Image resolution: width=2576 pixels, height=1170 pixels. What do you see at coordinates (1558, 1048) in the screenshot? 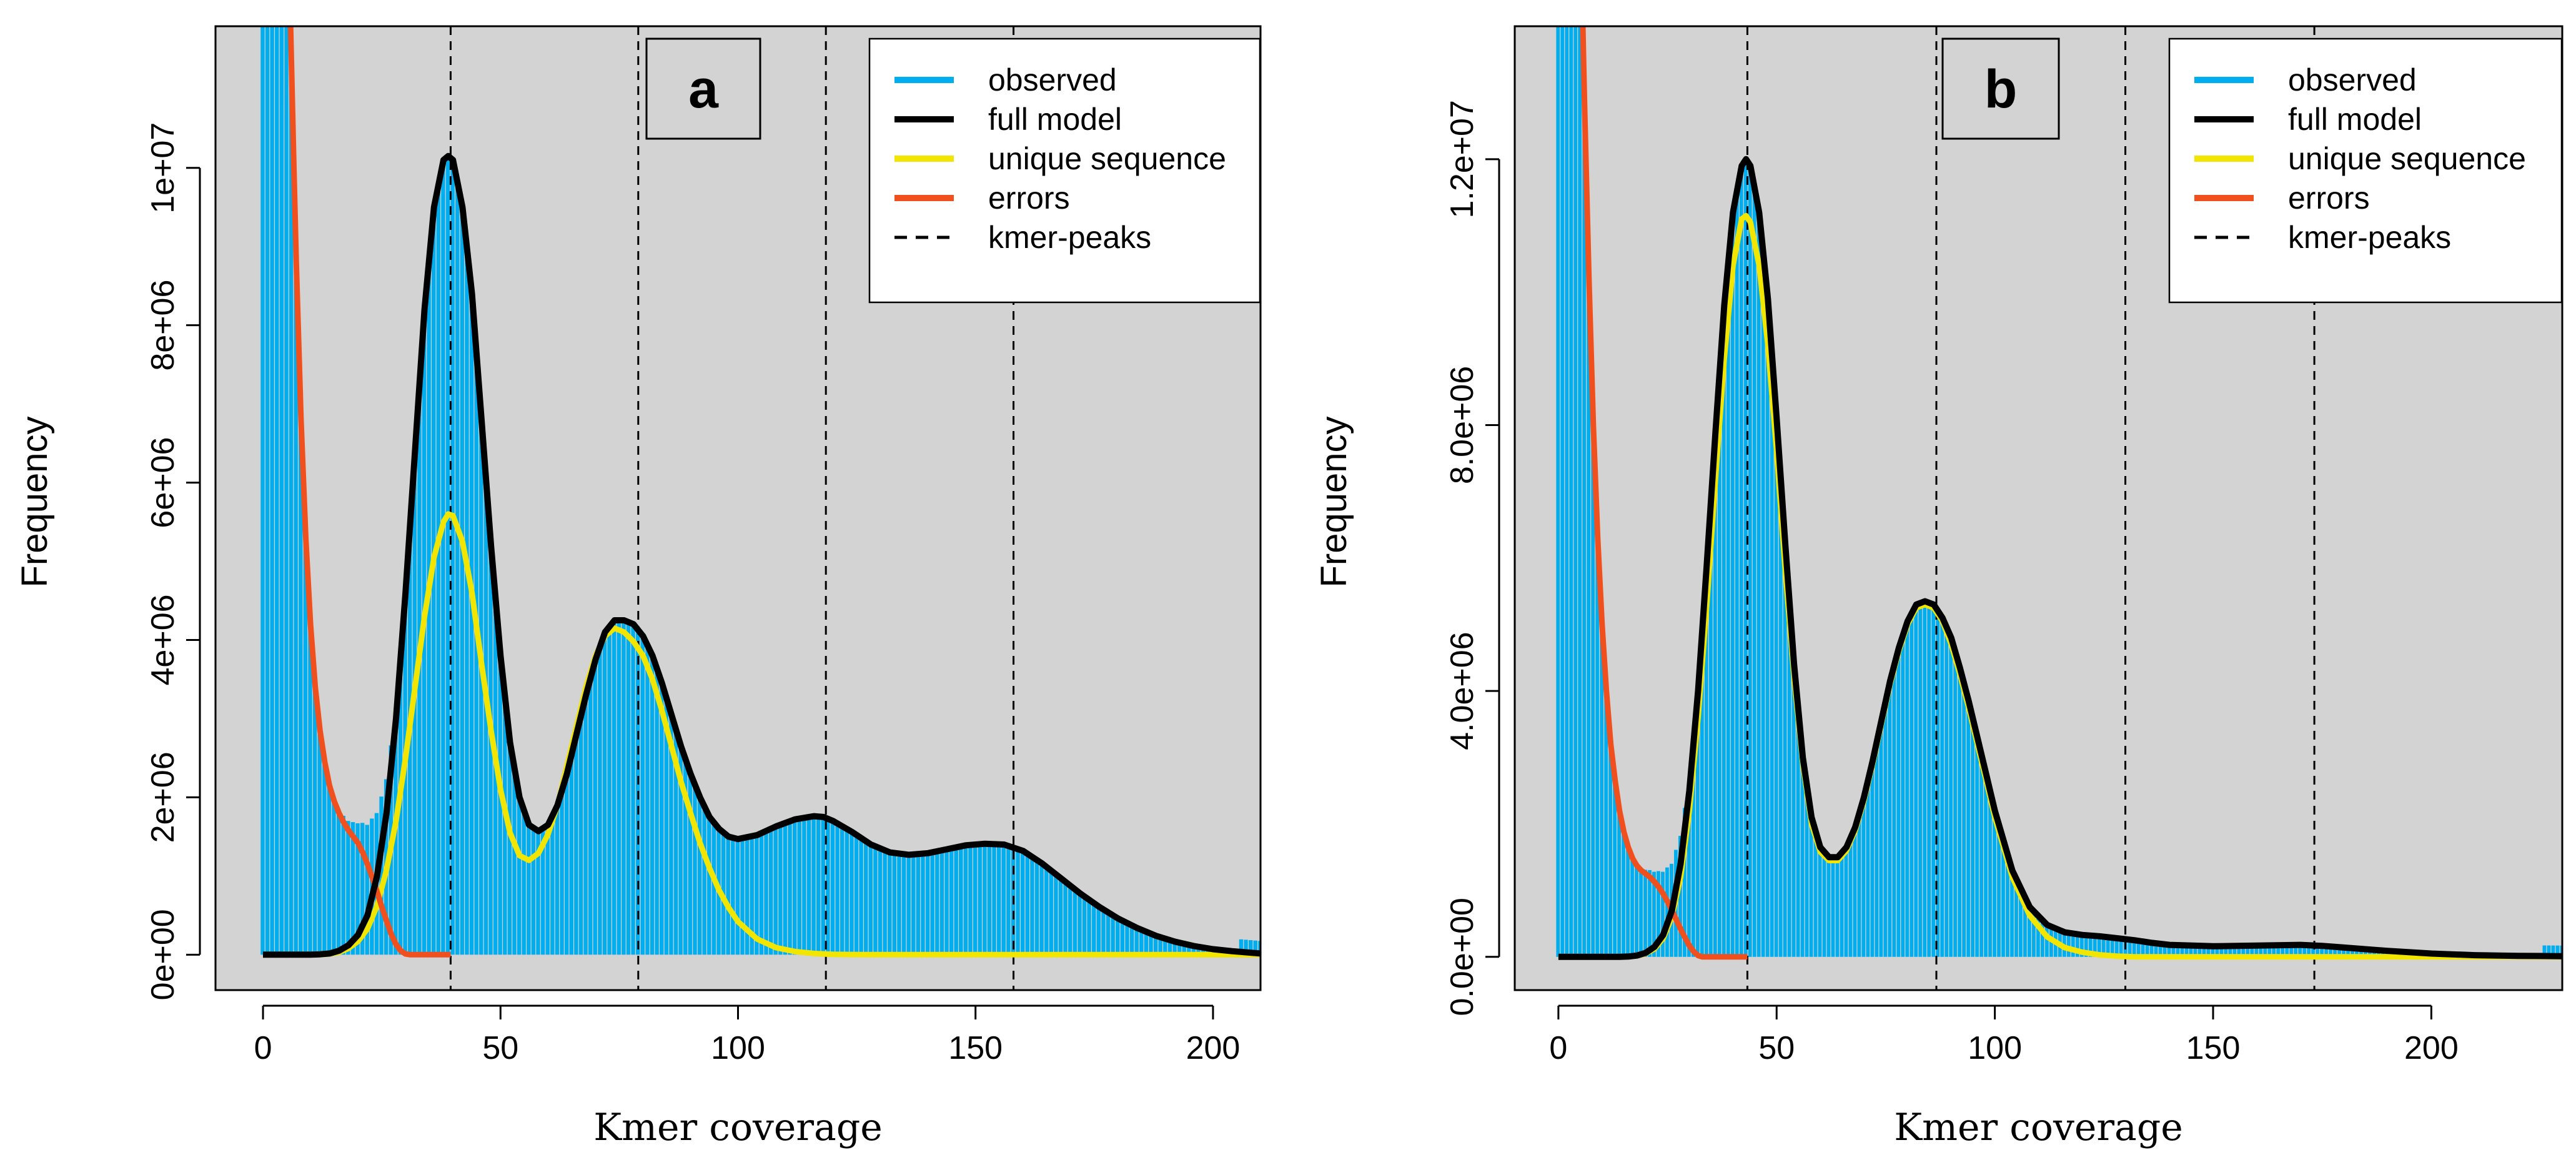
I see `x-tick-label: 0` at bounding box center [1558, 1048].